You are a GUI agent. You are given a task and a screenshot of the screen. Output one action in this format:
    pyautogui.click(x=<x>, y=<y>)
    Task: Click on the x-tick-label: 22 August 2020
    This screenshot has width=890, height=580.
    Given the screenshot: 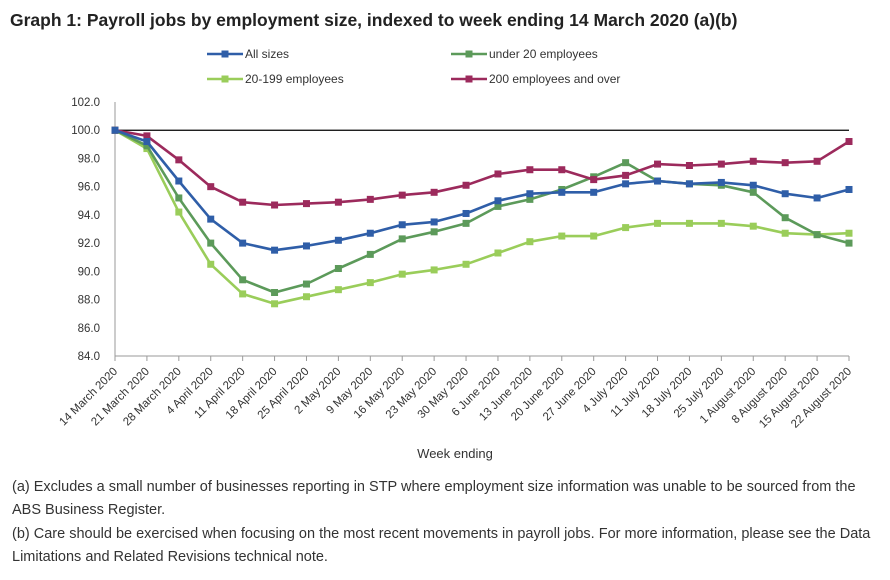 What is the action you would take?
    pyautogui.click(x=821, y=398)
    